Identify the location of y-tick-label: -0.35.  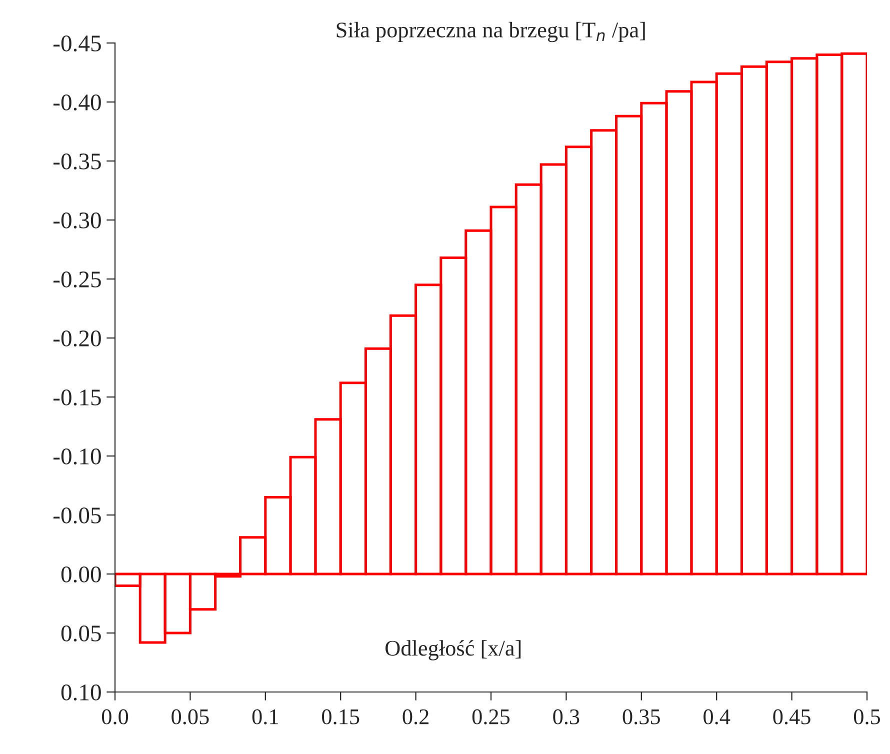
(77, 161).